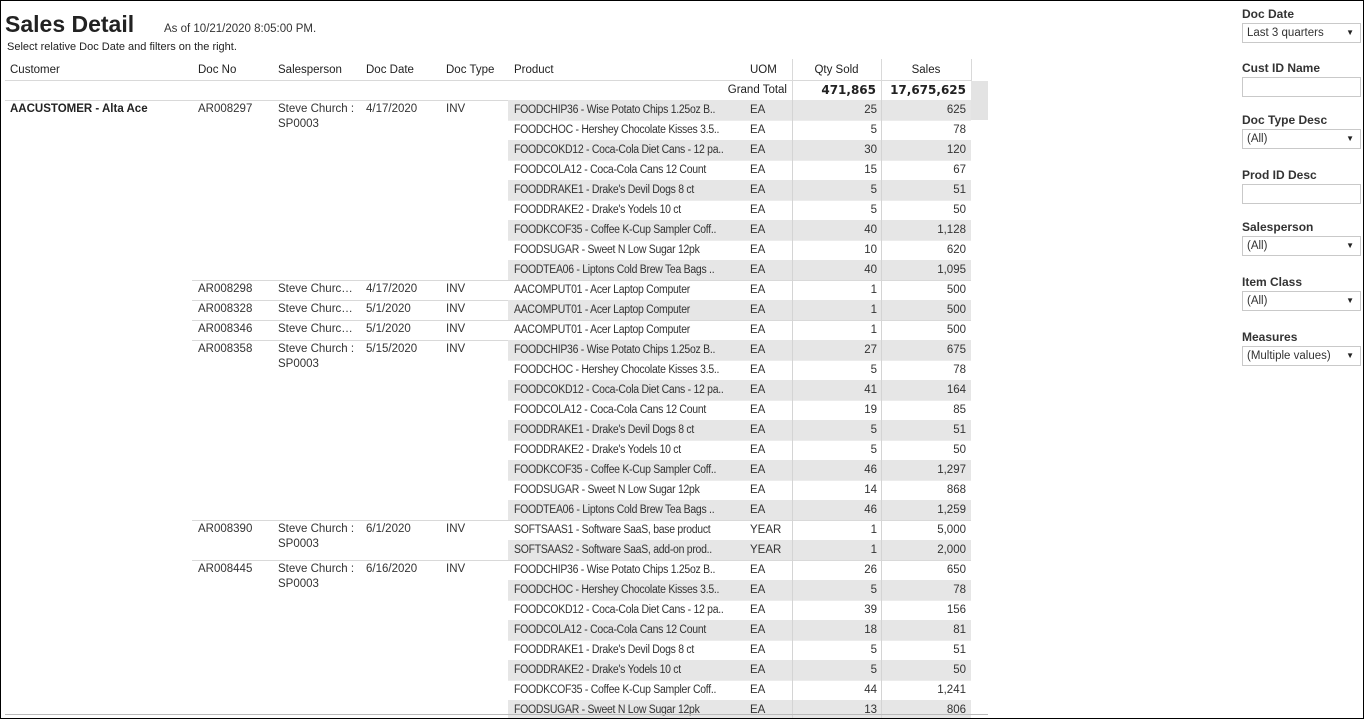 The height and width of the screenshot is (719, 1364). What do you see at coordinates (1257, 301) in the screenshot?
I see `item-class-value: (All)` at bounding box center [1257, 301].